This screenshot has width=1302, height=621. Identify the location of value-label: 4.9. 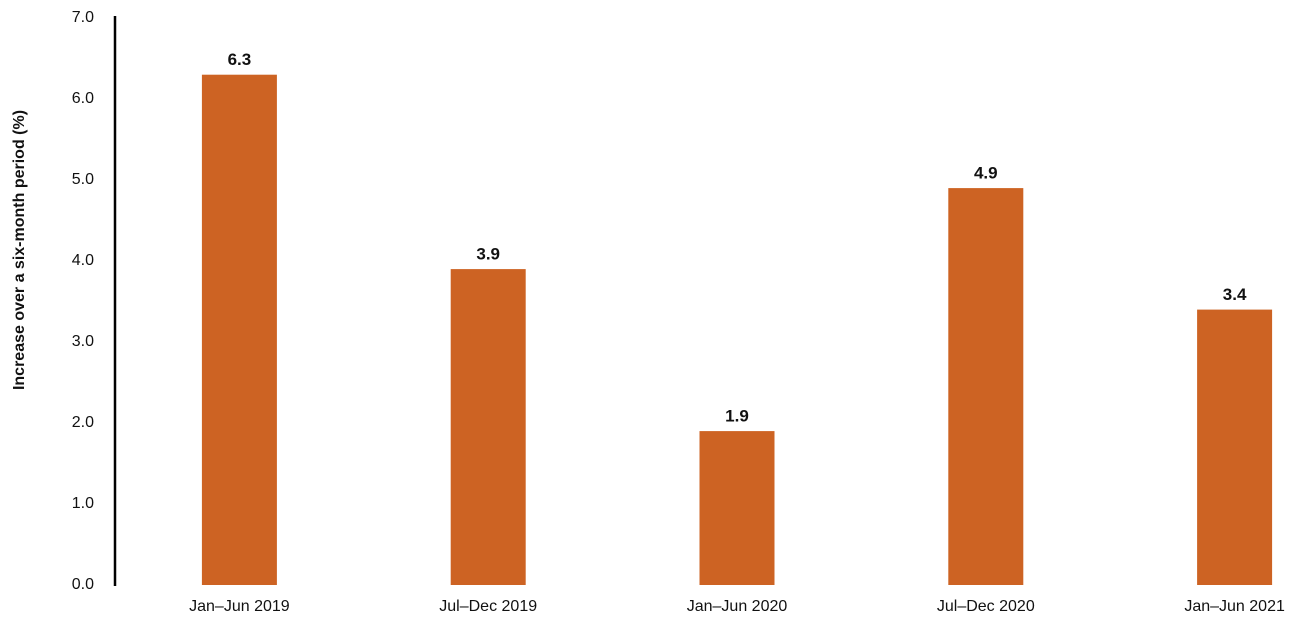
(986, 173).